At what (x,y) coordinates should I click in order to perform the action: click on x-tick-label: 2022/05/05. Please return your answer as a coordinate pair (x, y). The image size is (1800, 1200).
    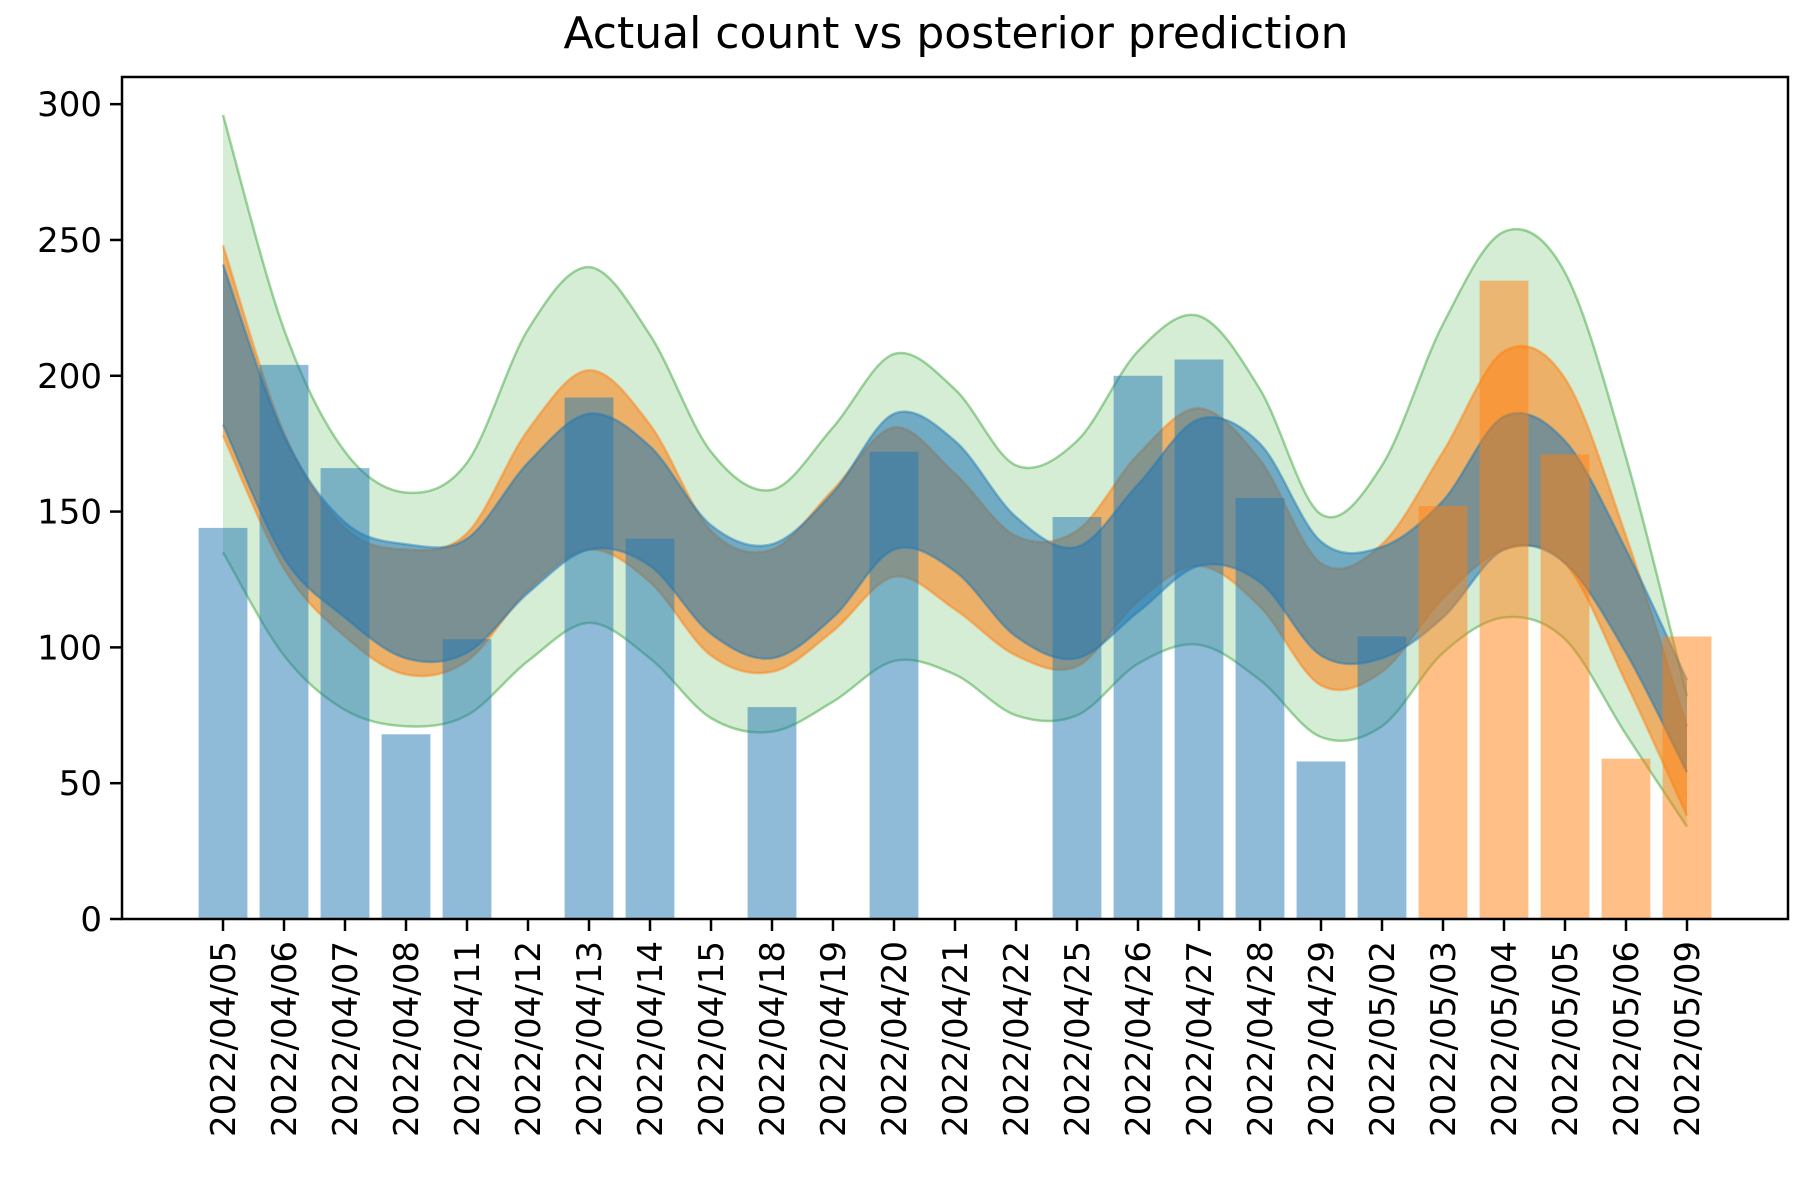
    Looking at the image, I should click on (1566, 1039).